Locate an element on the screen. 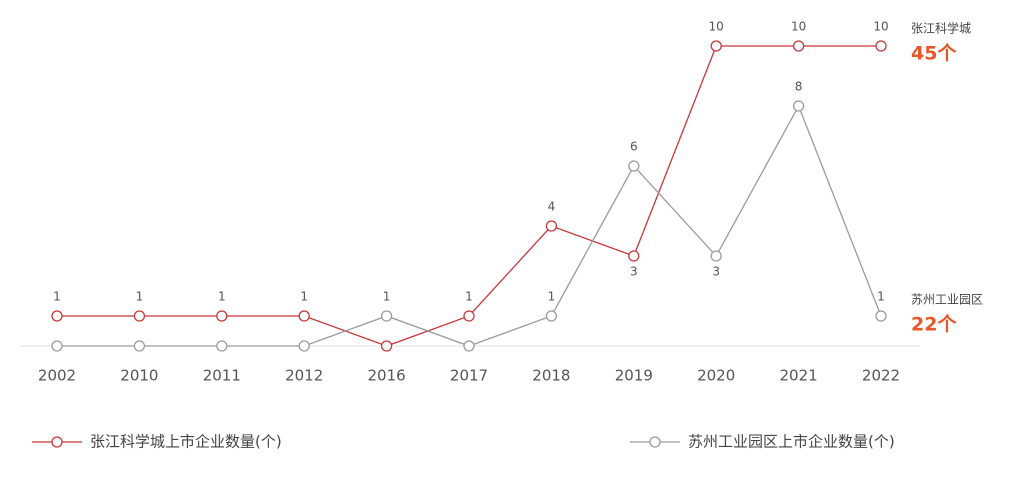 This screenshot has width=1011, height=479. annotation-label: 苏州工业园区 is located at coordinates (947, 300).